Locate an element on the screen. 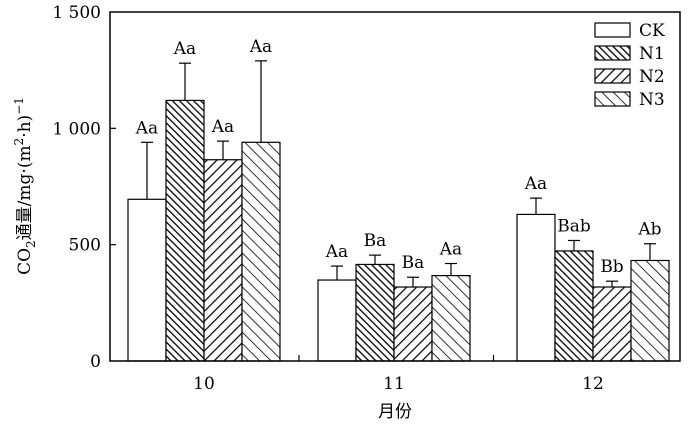 Image resolution: width=700 pixels, height=426 pixels. y-axis-title-prefix: CO is located at coordinates (25, 261).